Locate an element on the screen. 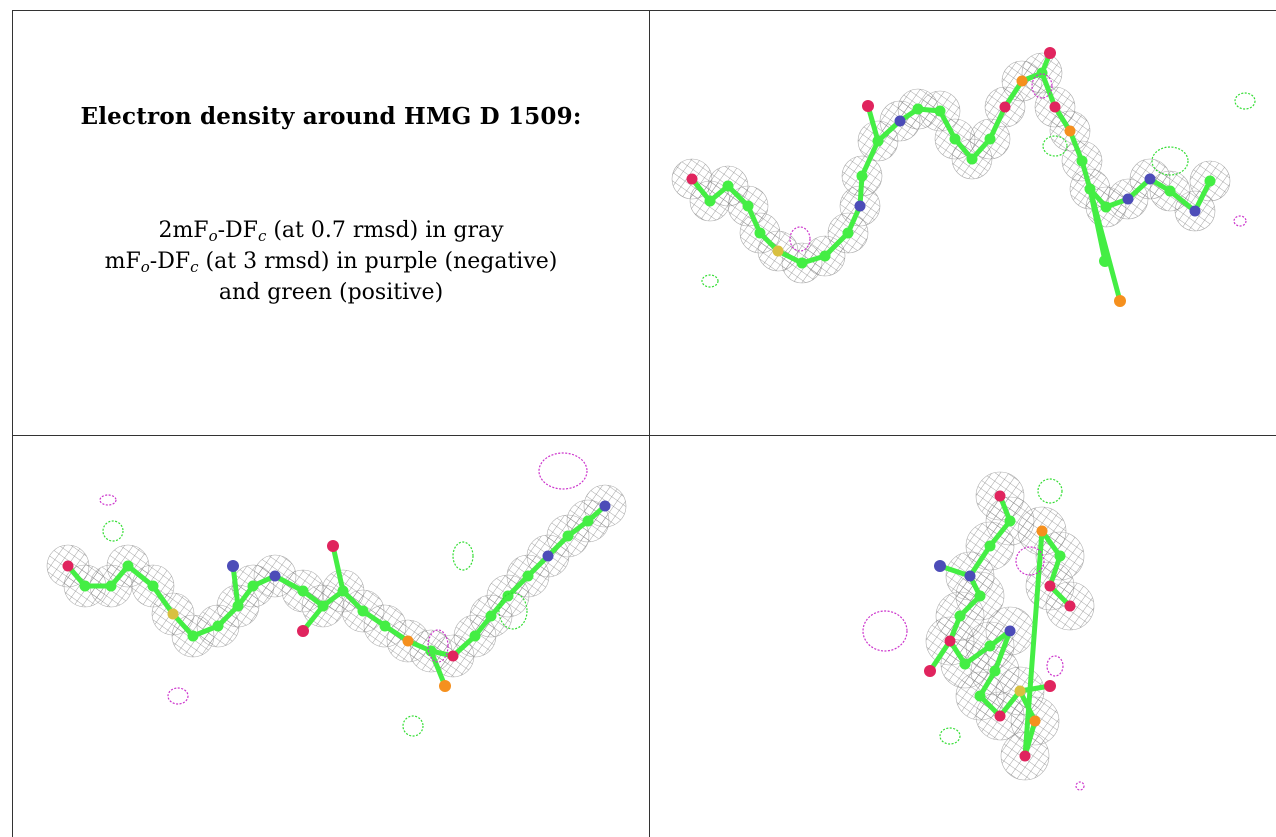 The height and width of the screenshot is (837, 1276). density-render-top-right is located at coordinates (963, 177).